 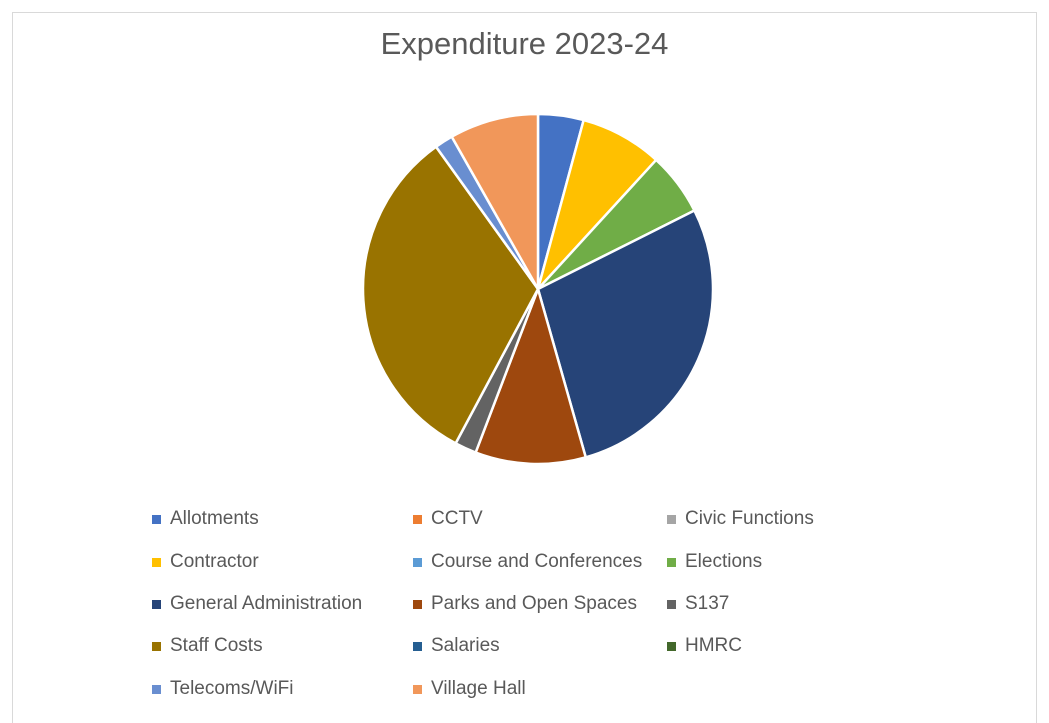 I want to click on legend-item-cctv: CCTV, so click(x=448, y=519).